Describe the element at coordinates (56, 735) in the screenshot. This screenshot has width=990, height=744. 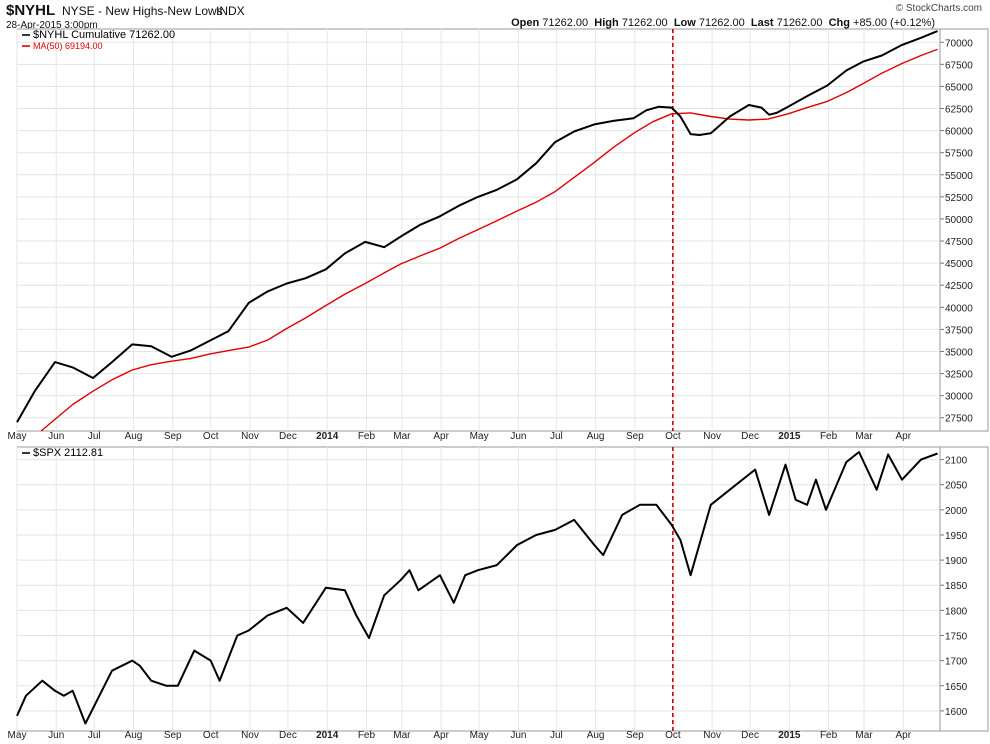
I see `spx-x-tick-label: Jun` at that location.